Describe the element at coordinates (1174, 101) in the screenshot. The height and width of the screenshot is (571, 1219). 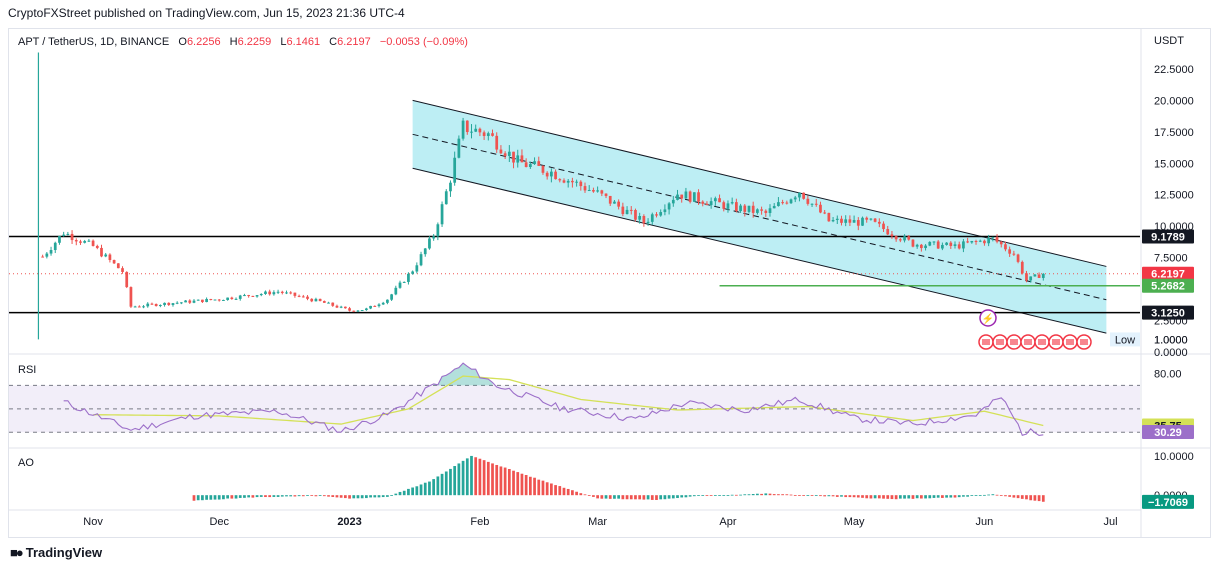
I see `price-tick-label: 20.0000` at that location.